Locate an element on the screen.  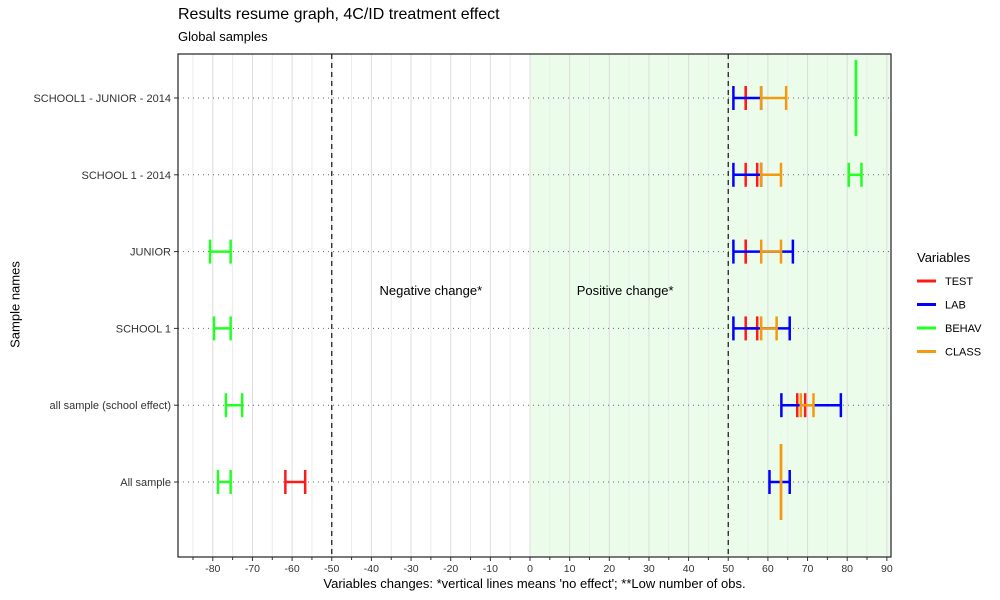
x-tick-label: -60 is located at coordinates (292, 569).